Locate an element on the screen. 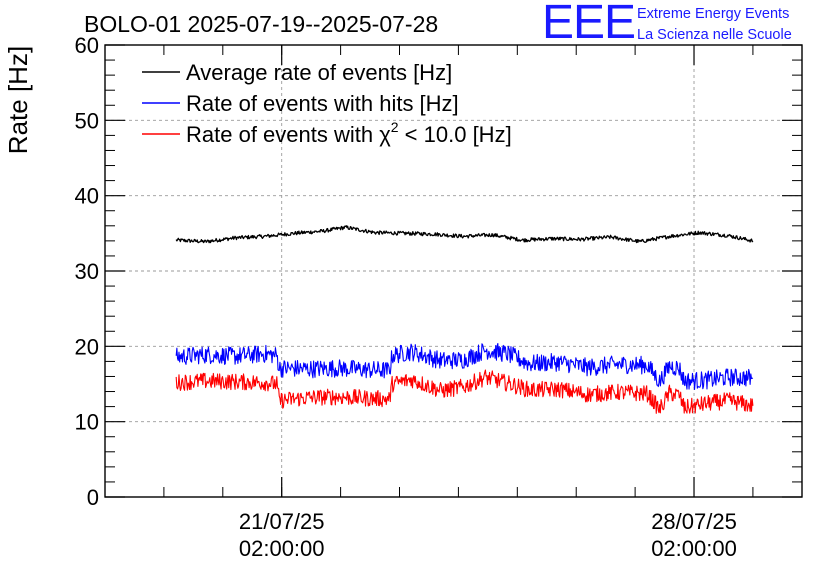 This screenshot has width=836, height=572. y-tick-label: 0 is located at coordinates (93, 497).